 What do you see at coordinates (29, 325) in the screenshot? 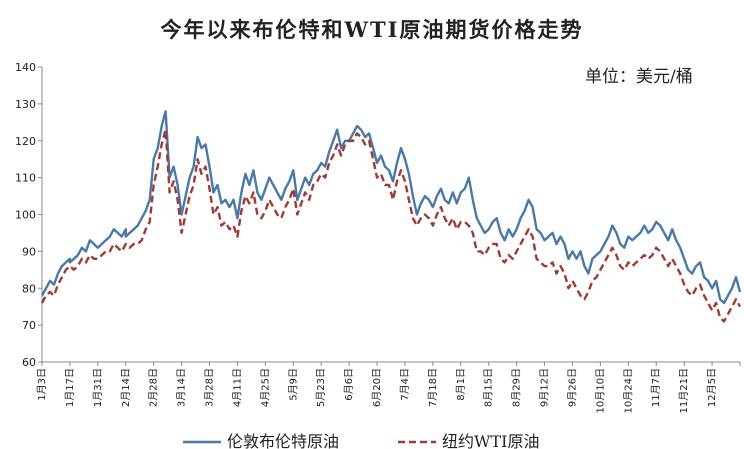
I see `y-tick-label: 70` at bounding box center [29, 325].